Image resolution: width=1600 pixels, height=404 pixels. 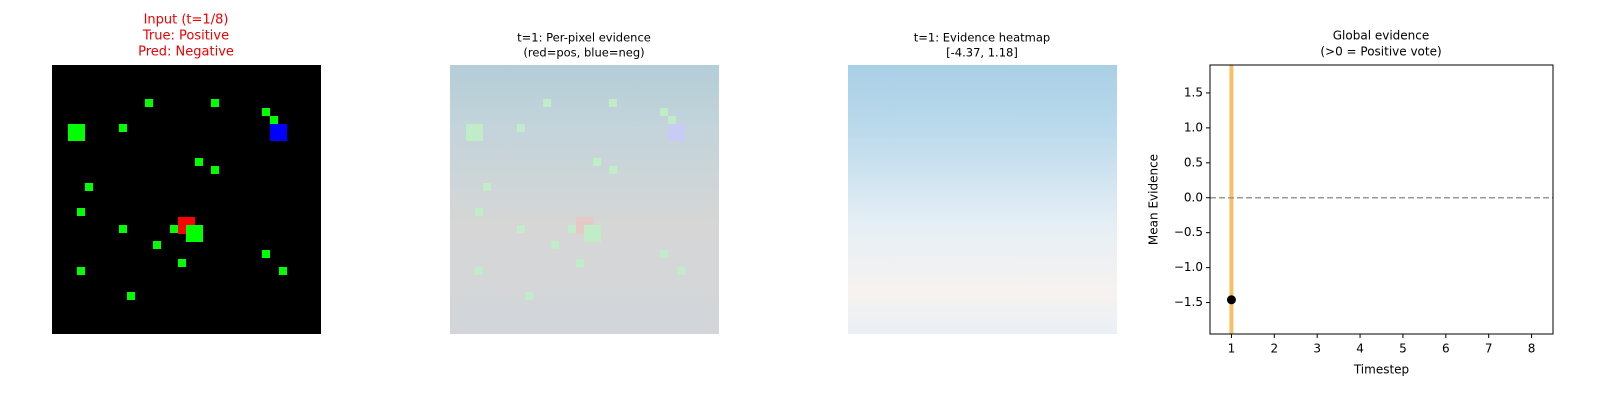 I want to click on panel-title: (red=pos, blue=neg), so click(x=583, y=53).